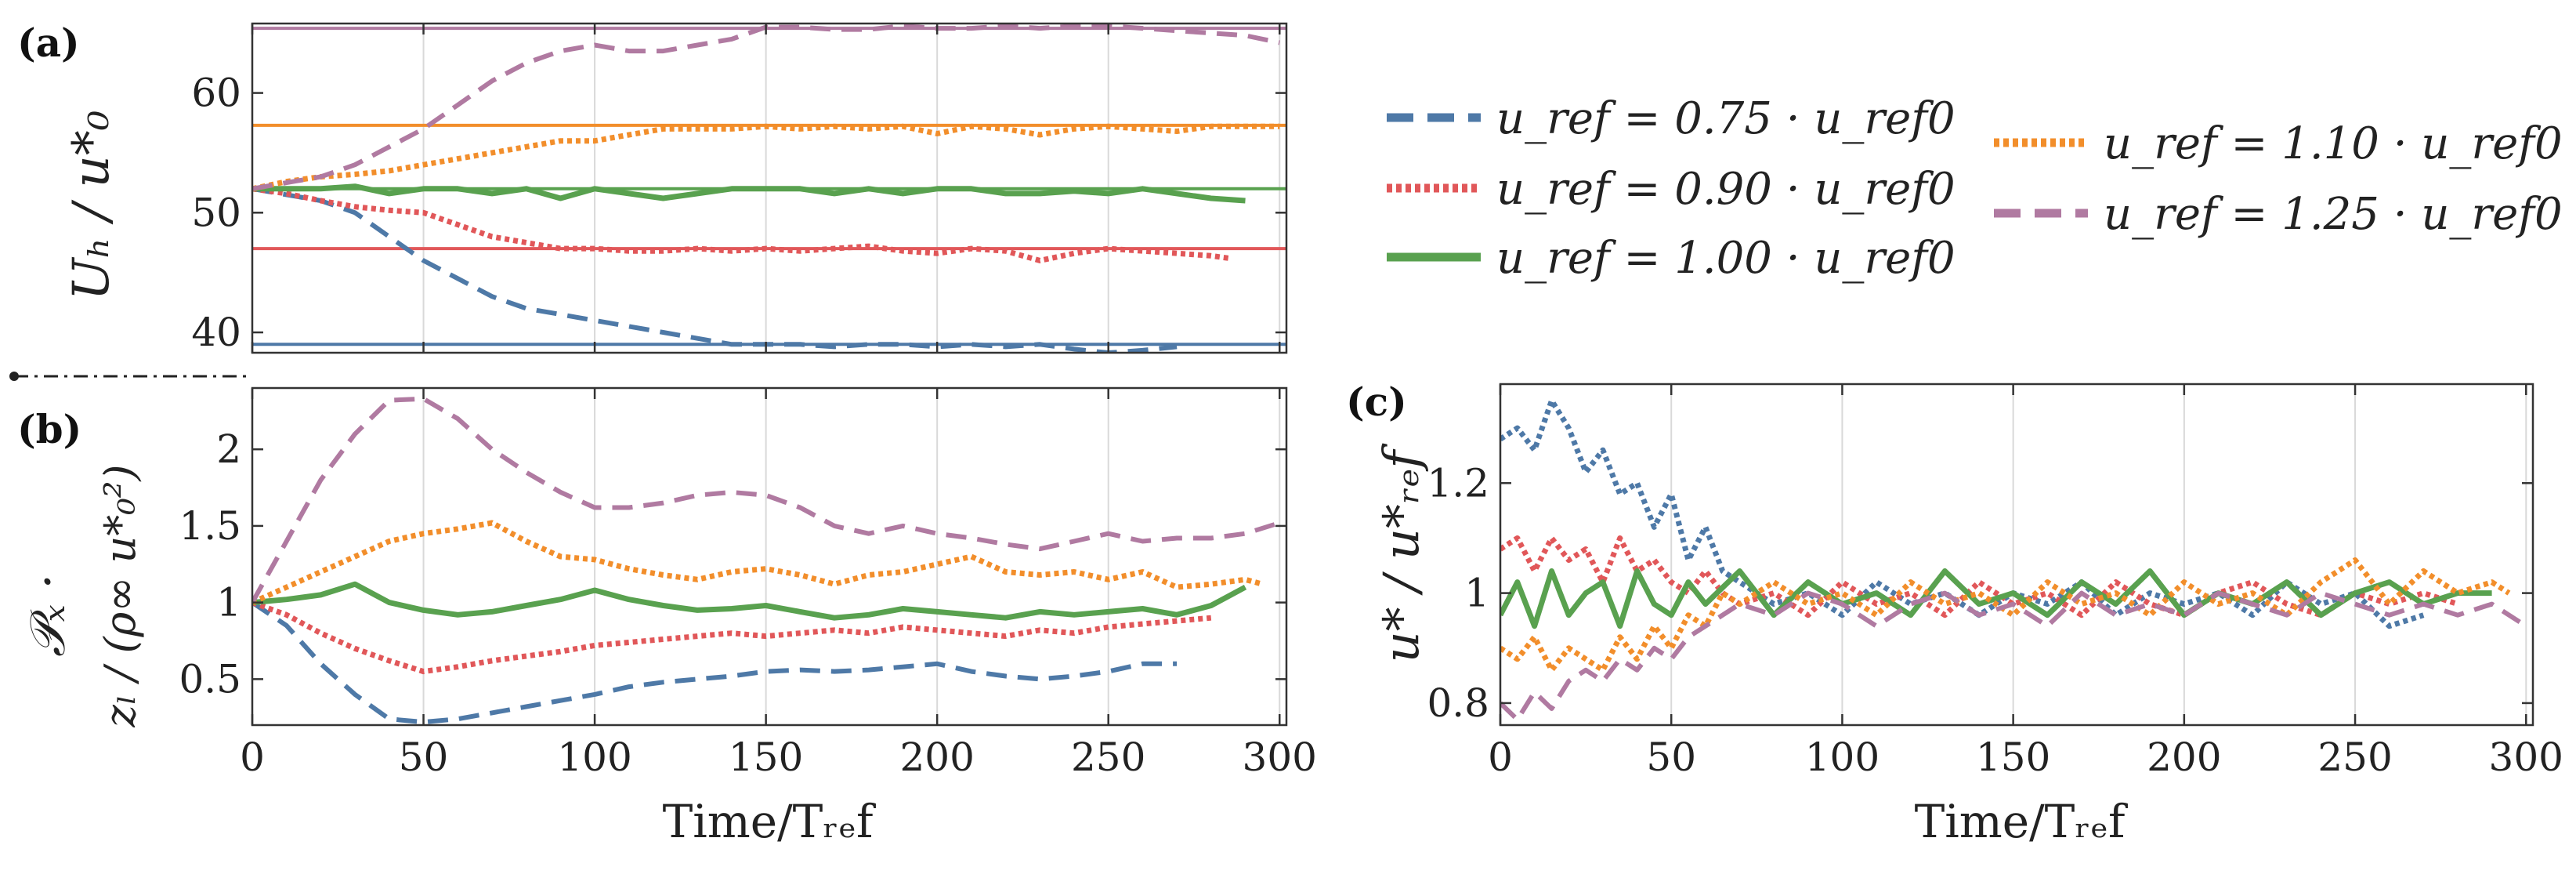 Image resolution: width=2576 pixels, height=885 pixels. Describe the element at coordinates (1401, 553) in the screenshot. I see `axis-label-c-y: u* / u*ᵣₑf` at that location.